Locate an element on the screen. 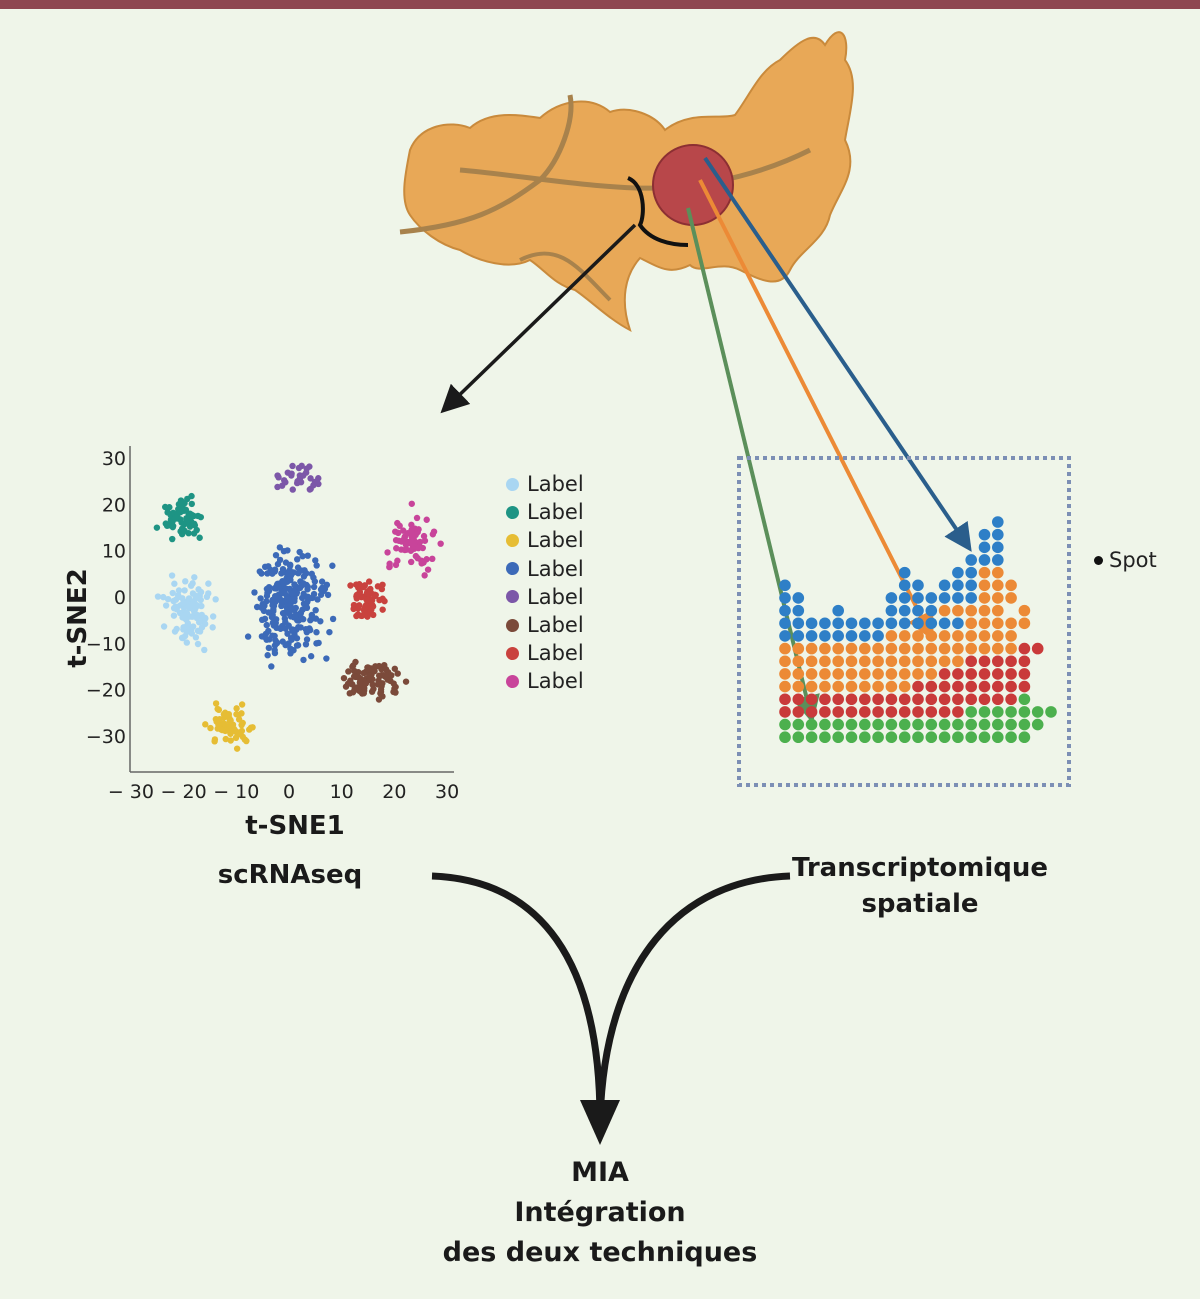 The width and height of the screenshot is (1200, 1299). y-axis-title: t-SNE2 is located at coordinates (78, 618).